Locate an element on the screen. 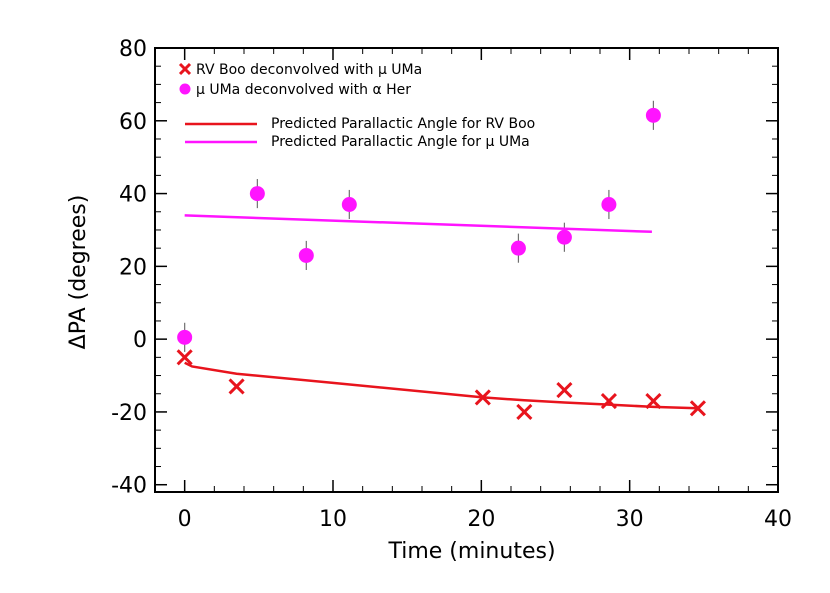  legend-x-swatch is located at coordinates (185, 69).